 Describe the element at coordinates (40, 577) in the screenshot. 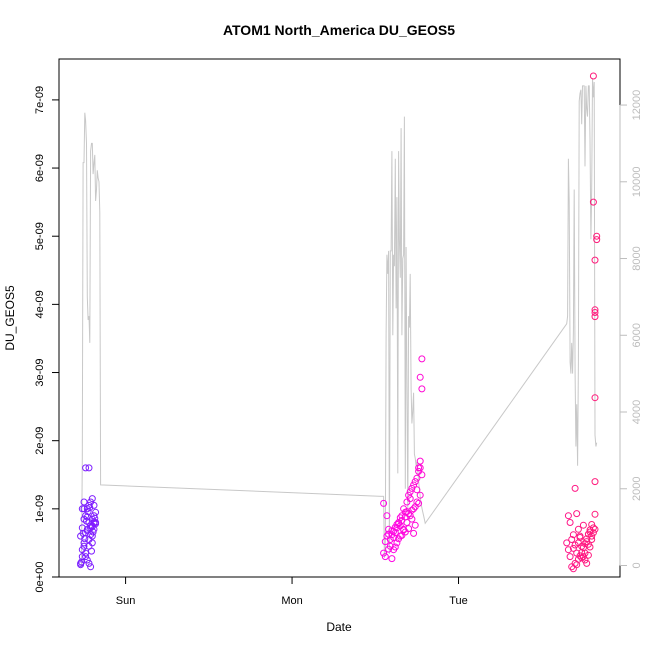

I see `y-tick-label: 0e+00` at that location.